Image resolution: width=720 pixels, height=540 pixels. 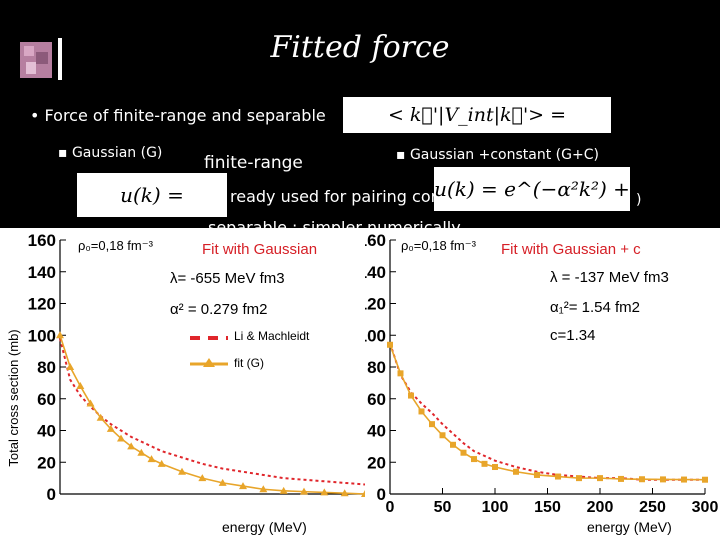 I want to click on x-tick-label: 300, so click(x=705, y=507).